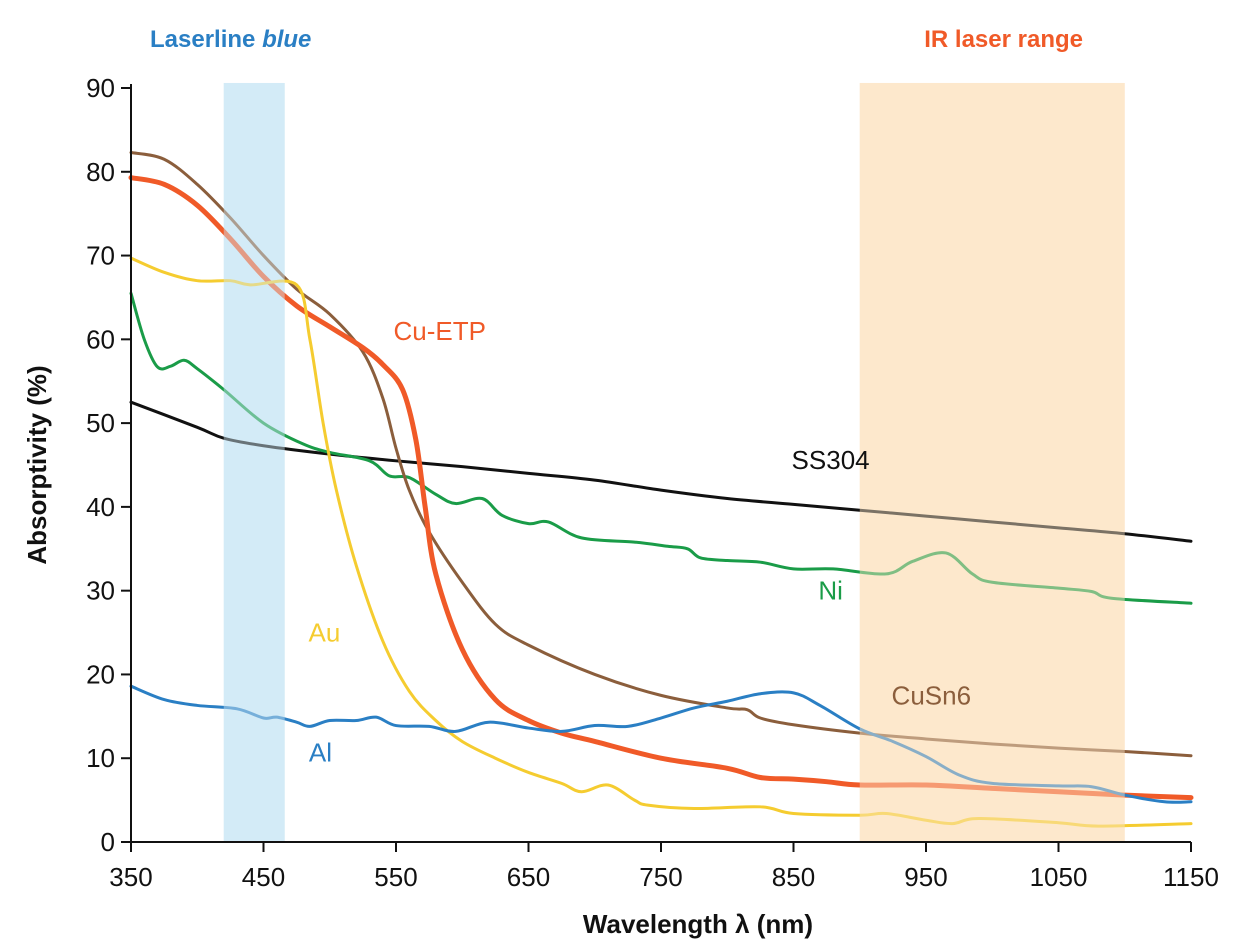 This screenshot has height=947, width=1237. Describe the element at coordinates (1059, 877) in the screenshot. I see `x-tick-label: 1050` at that location.